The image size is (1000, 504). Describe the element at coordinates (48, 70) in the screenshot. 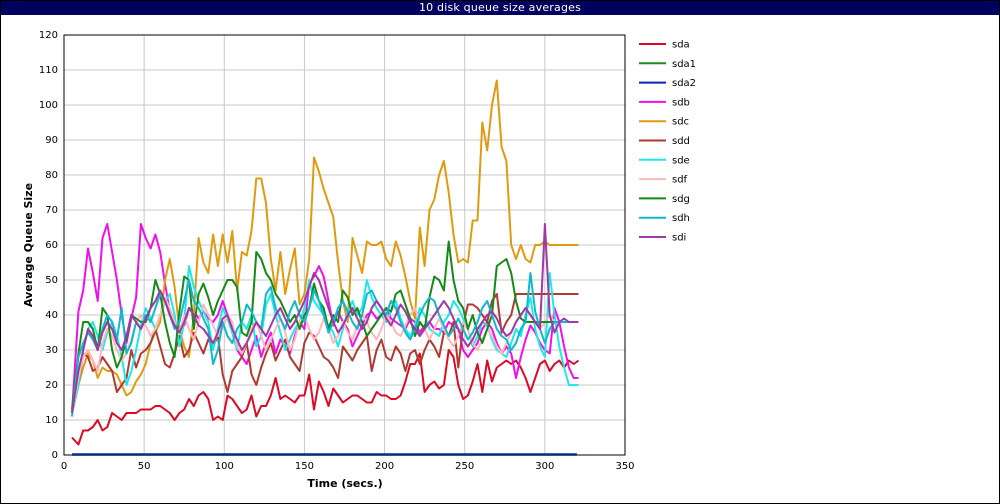

I see `y-tick-label: 110` at that location.